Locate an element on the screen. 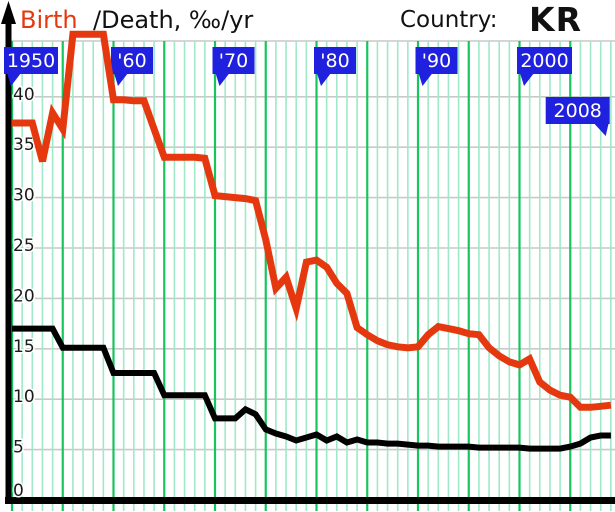 Image resolution: width=615 pixels, height=512 pixels. year-flag-1960: '60 is located at coordinates (132, 66).